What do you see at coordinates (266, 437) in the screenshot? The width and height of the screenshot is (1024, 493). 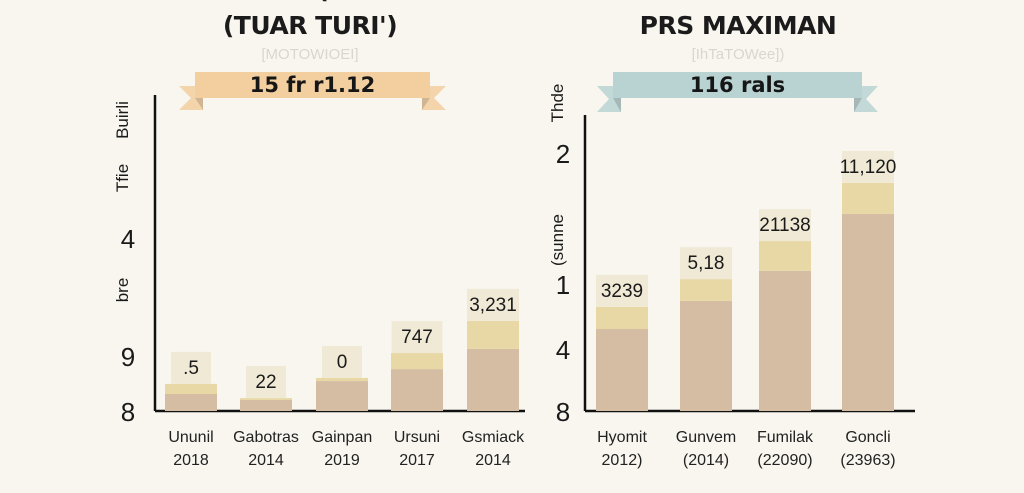 I see `category-label: Gabotras` at bounding box center [266, 437].